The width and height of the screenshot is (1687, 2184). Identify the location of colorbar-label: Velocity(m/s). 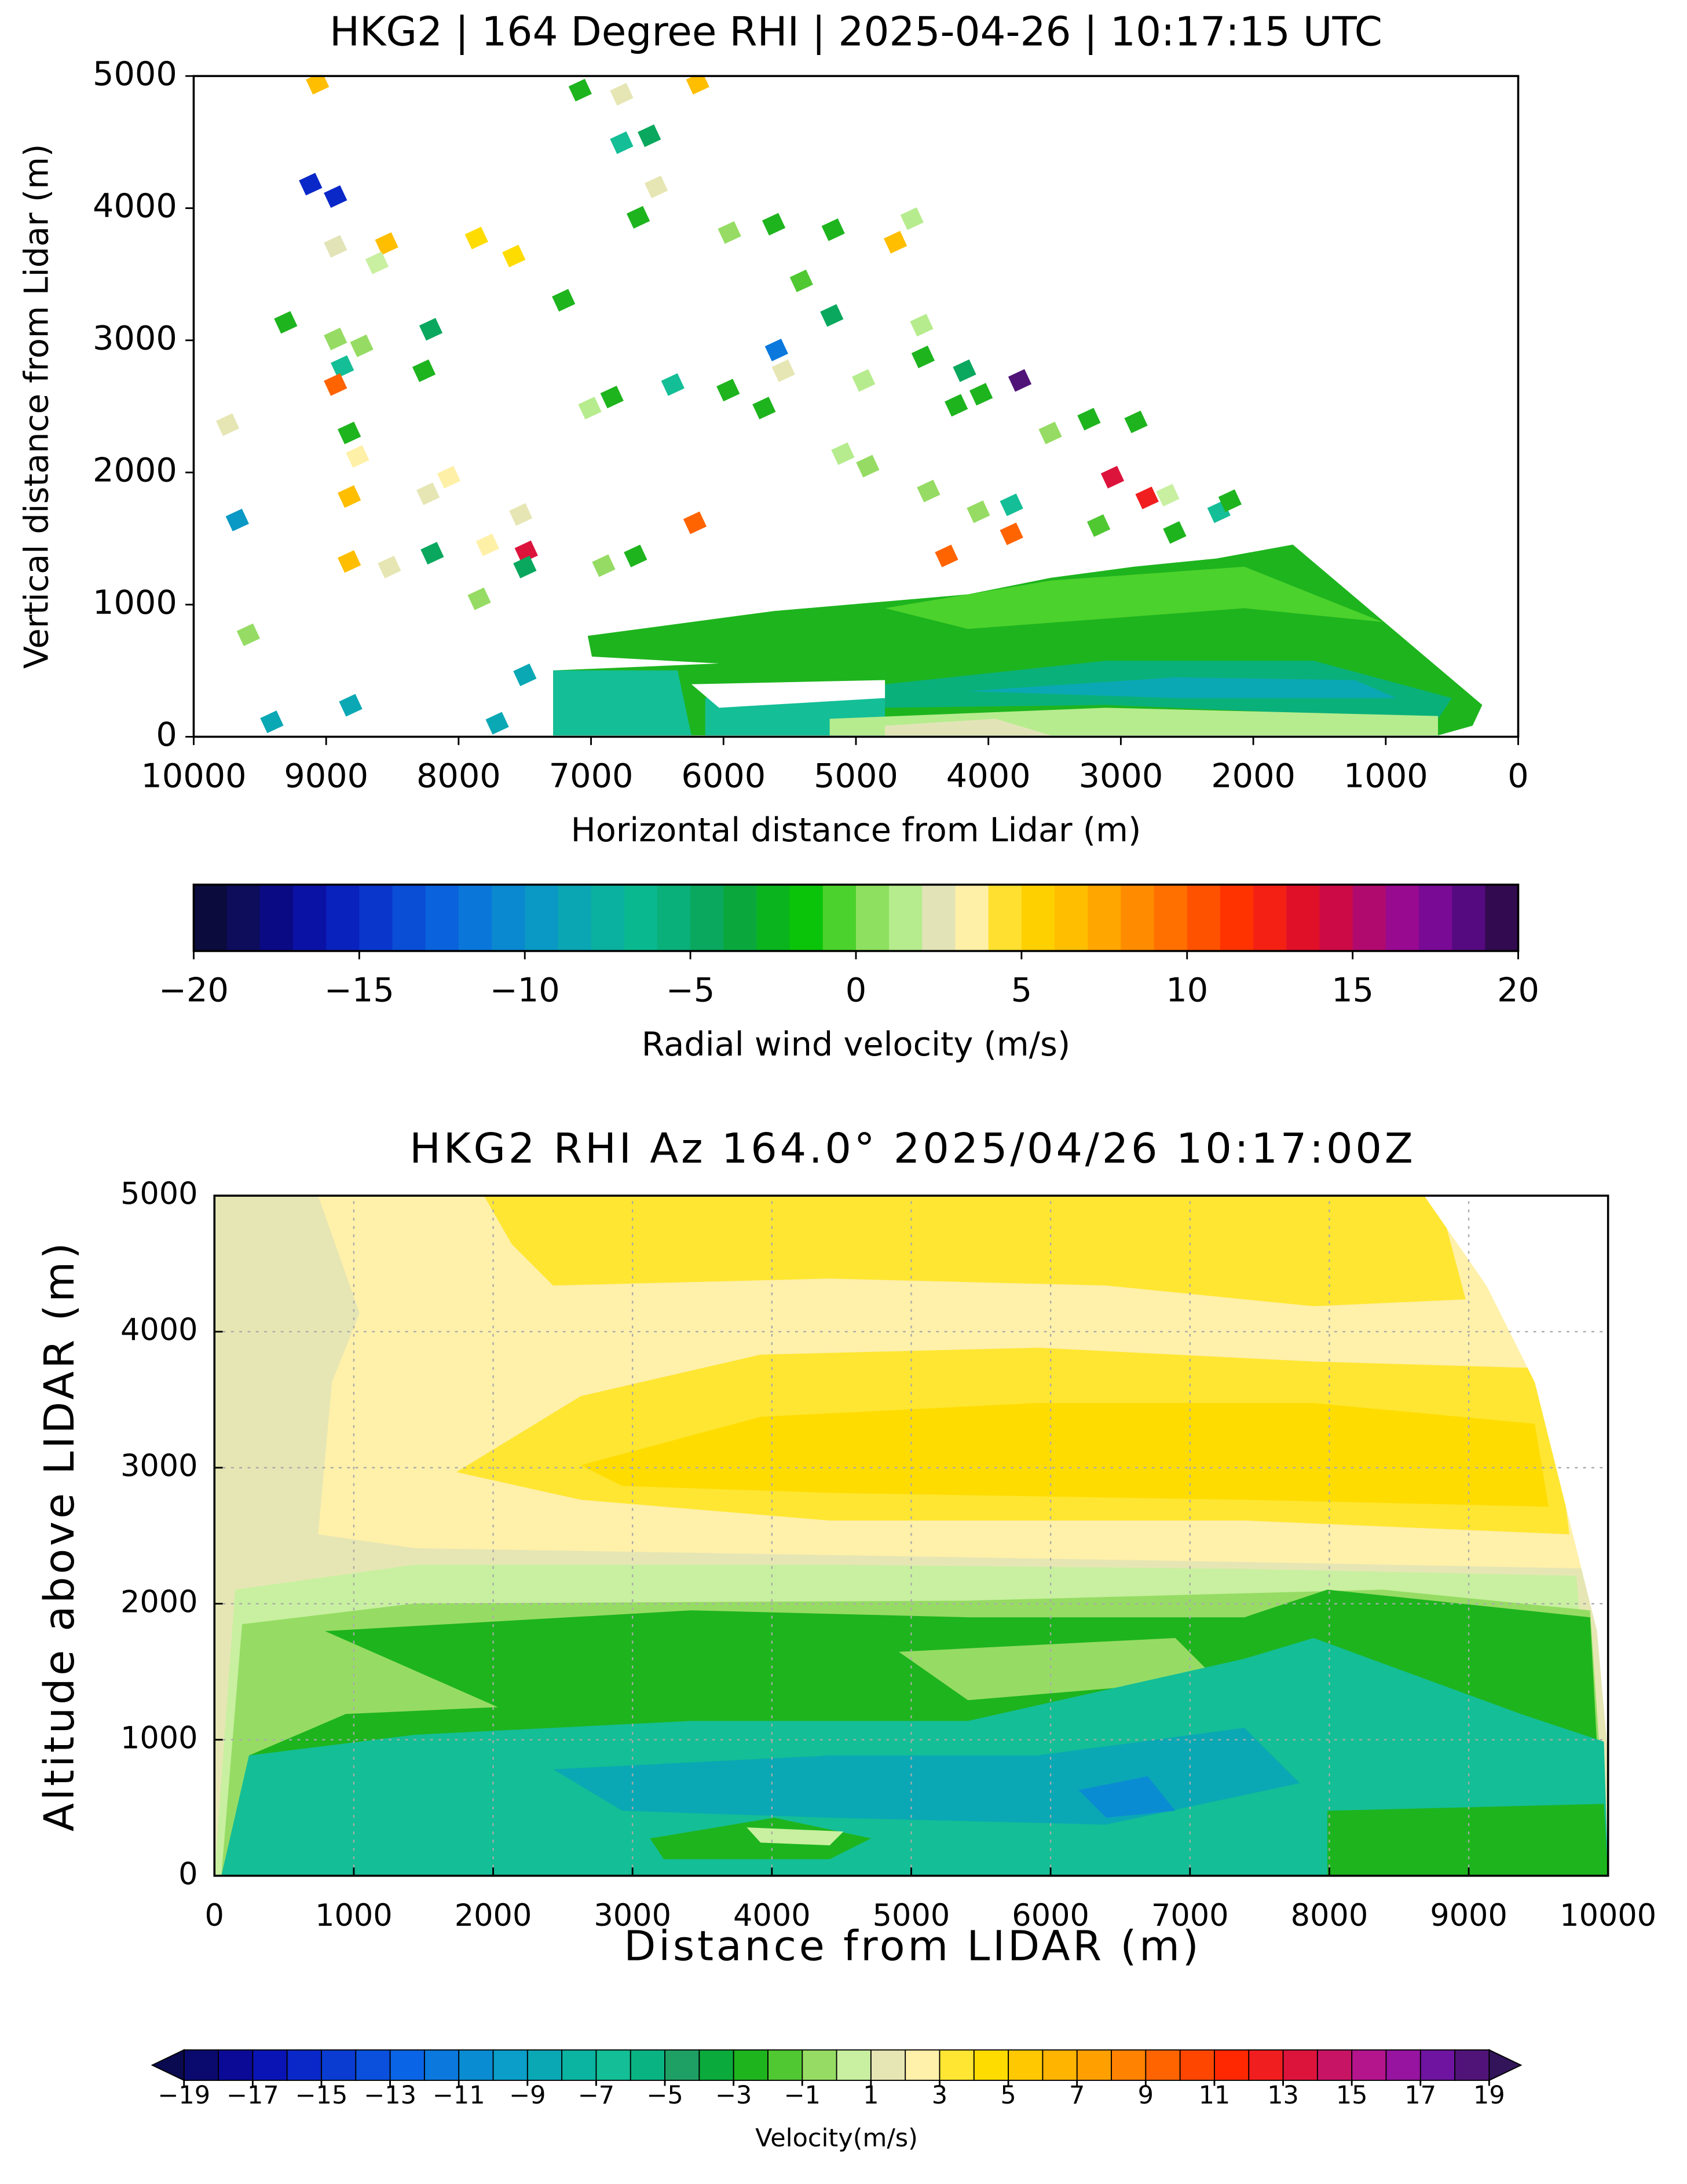
(837, 2138).